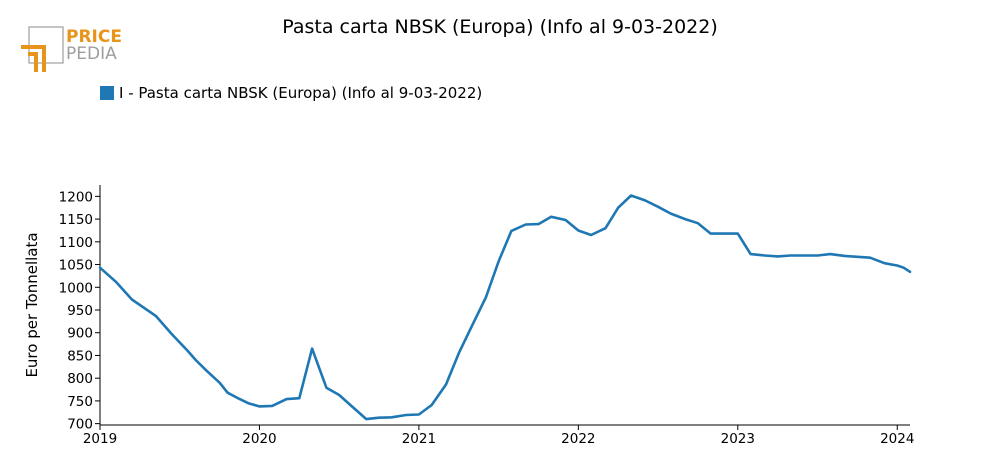 The width and height of the screenshot is (1000, 475). What do you see at coordinates (80, 379) in the screenshot?
I see `y-tick-label: 800` at bounding box center [80, 379].